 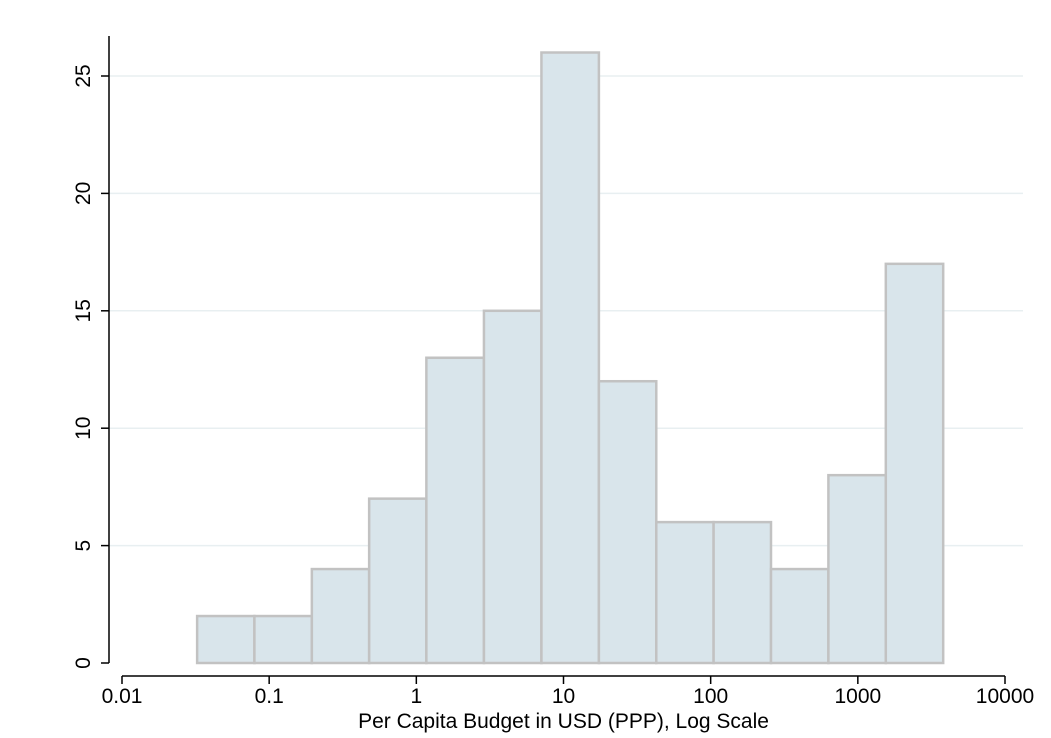 I want to click on y-tick-label: 10, so click(x=83, y=428).